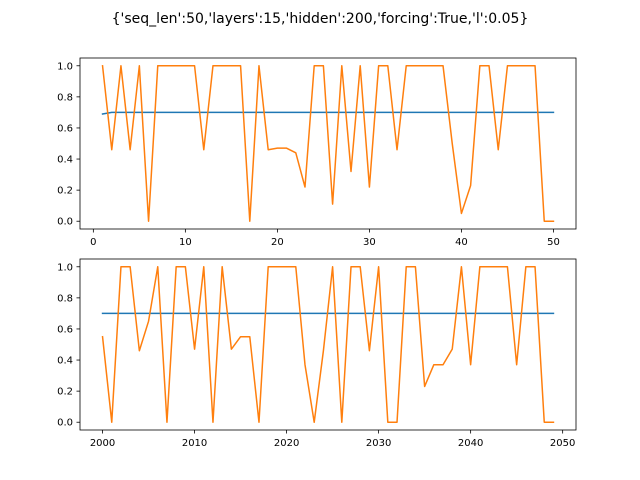 This screenshot has width=640, height=480. I want to click on plot1-x-tick-label: 2020, so click(286, 443).